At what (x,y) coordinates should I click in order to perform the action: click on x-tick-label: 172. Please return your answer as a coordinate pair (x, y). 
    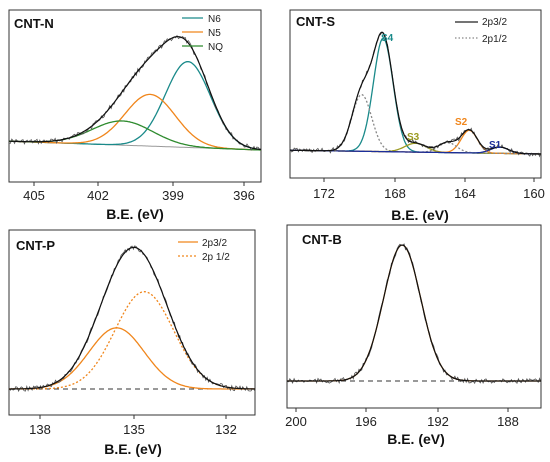
    Looking at the image, I should click on (324, 193).